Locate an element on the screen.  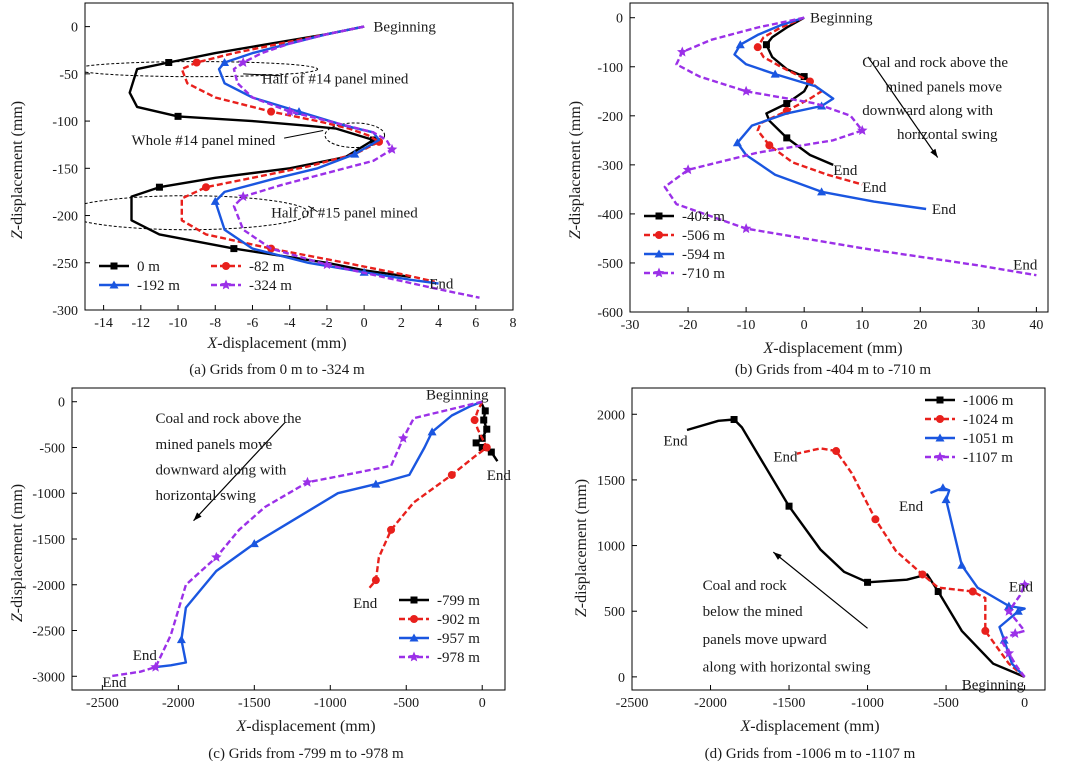
leader-line is located at coordinates (313, 209).